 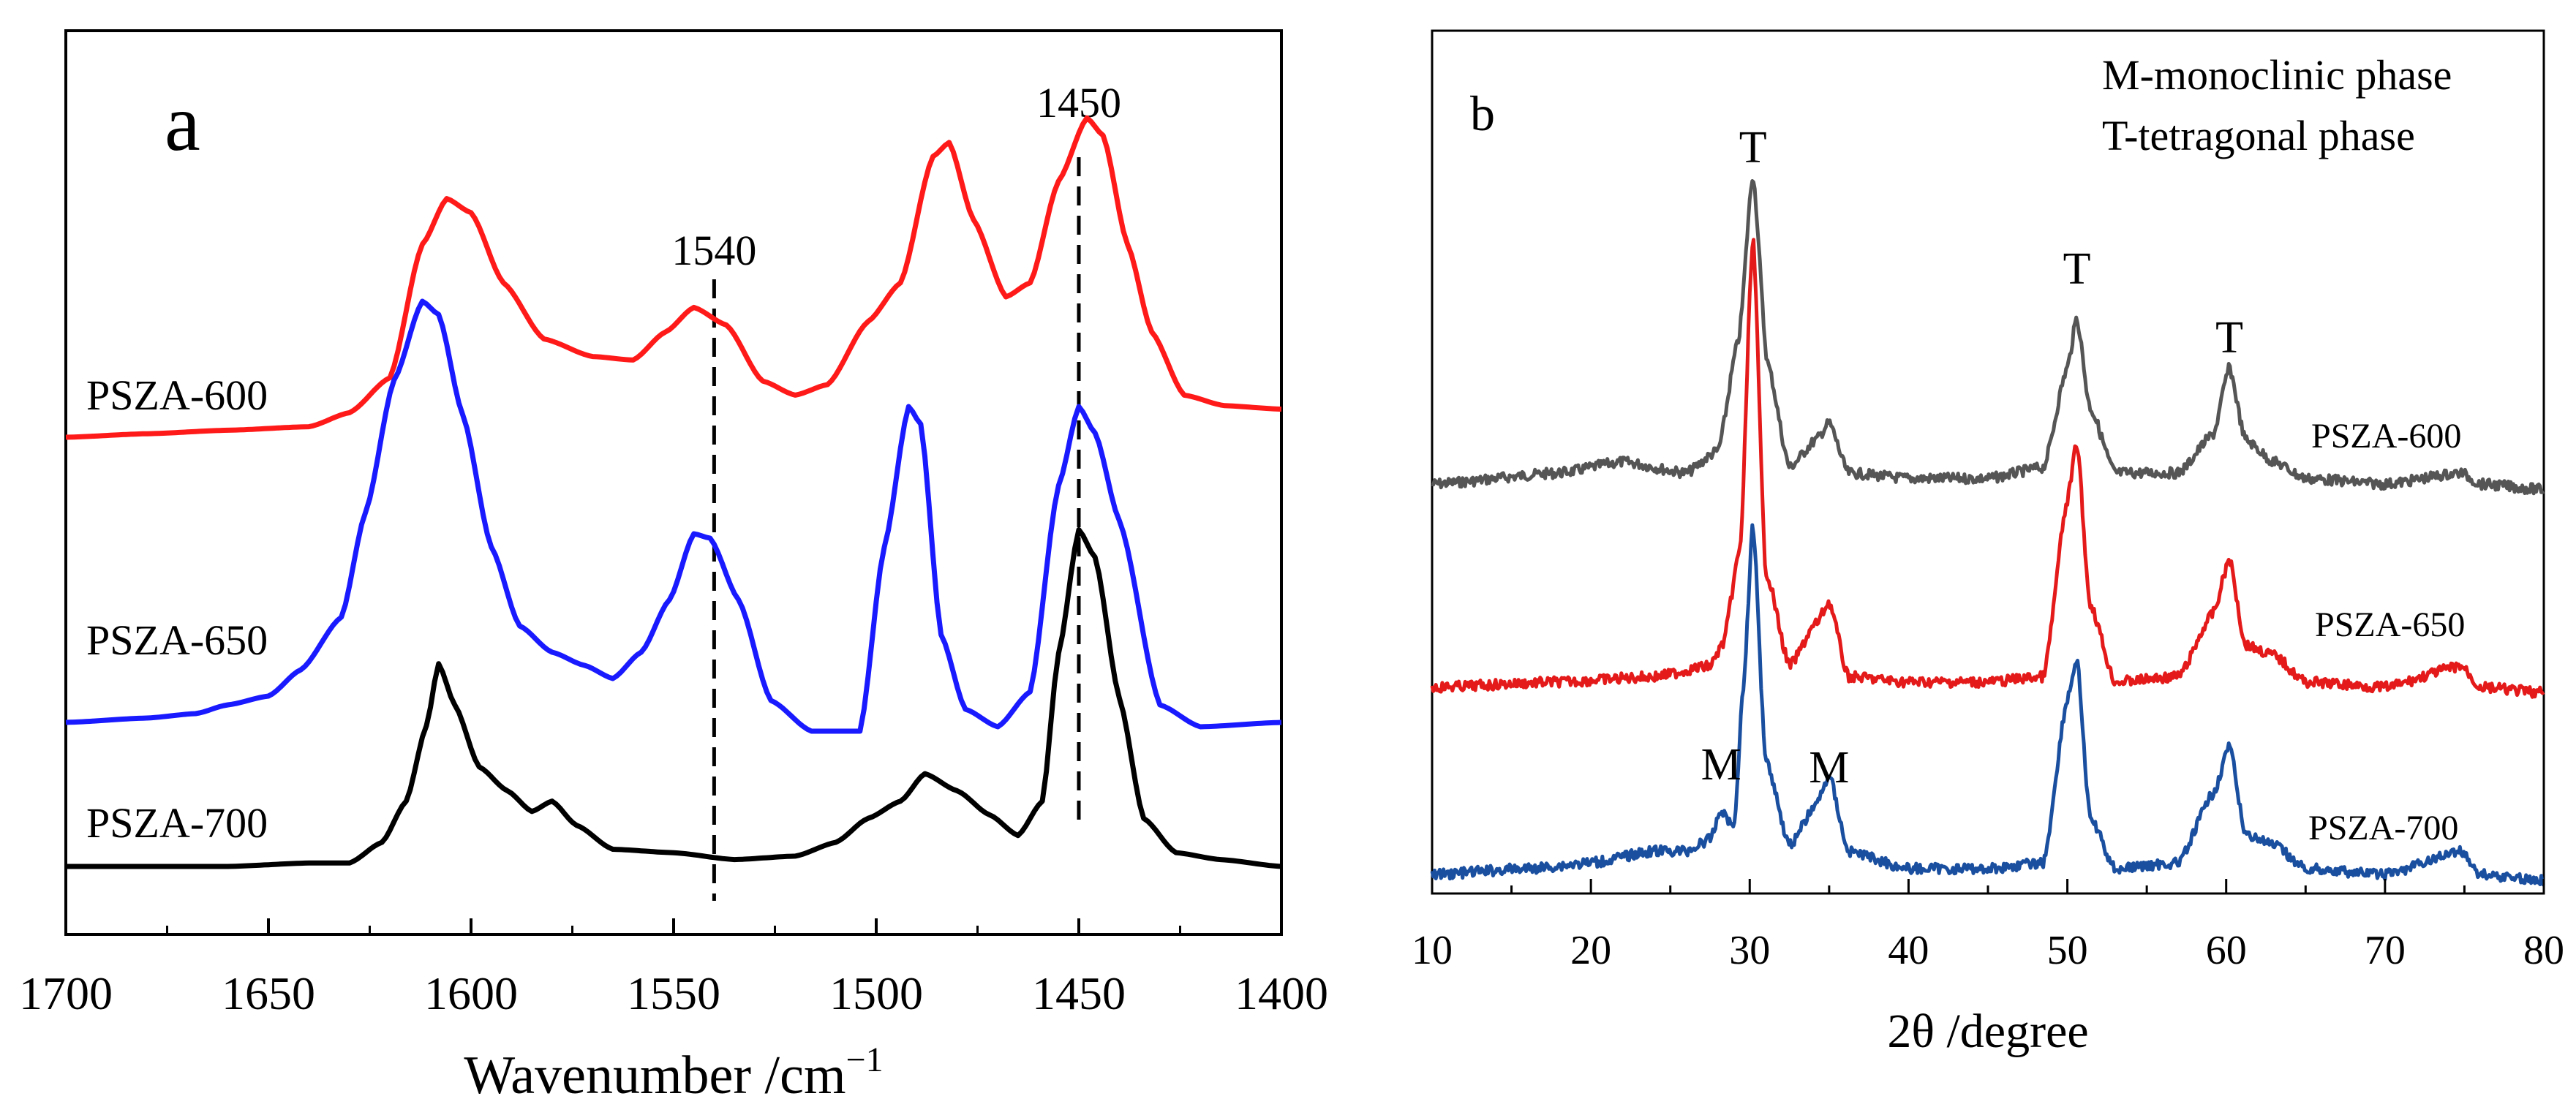 I want to click on x-tick-label-1550: 1550, so click(x=673, y=993).